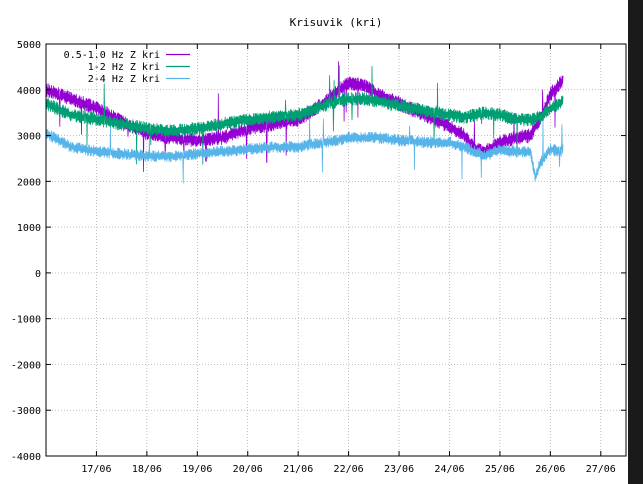 This screenshot has height=484, width=643. I want to click on chart-title: Krisuvik (kri), so click(336, 22).